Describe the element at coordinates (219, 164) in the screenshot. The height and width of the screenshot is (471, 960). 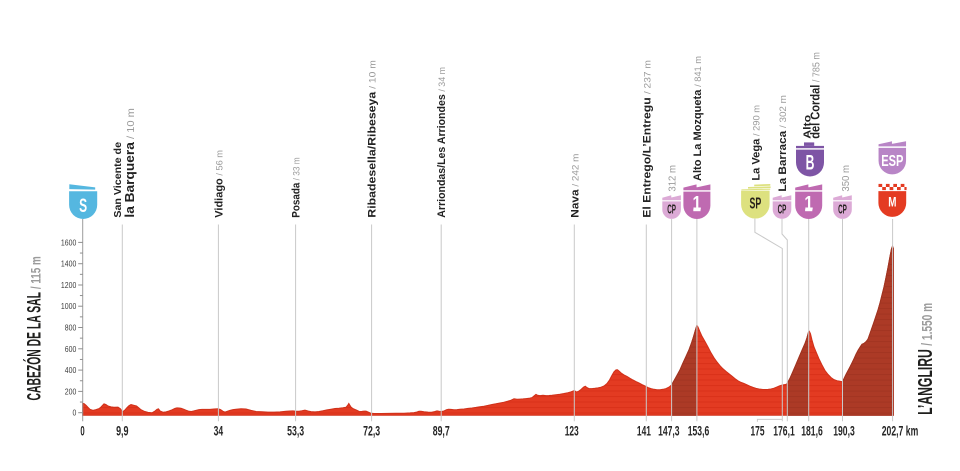
I see `svg-text: / 56 m` at that location.